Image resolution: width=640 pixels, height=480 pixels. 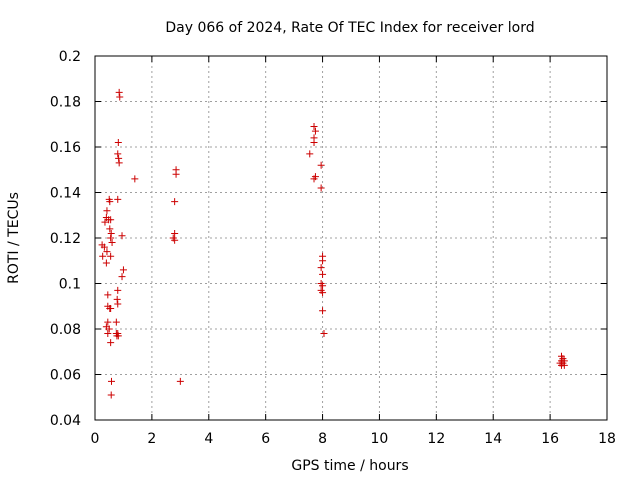 What do you see at coordinates (70, 57) in the screenshot?
I see `y-tick-label: 0.2` at bounding box center [70, 57].